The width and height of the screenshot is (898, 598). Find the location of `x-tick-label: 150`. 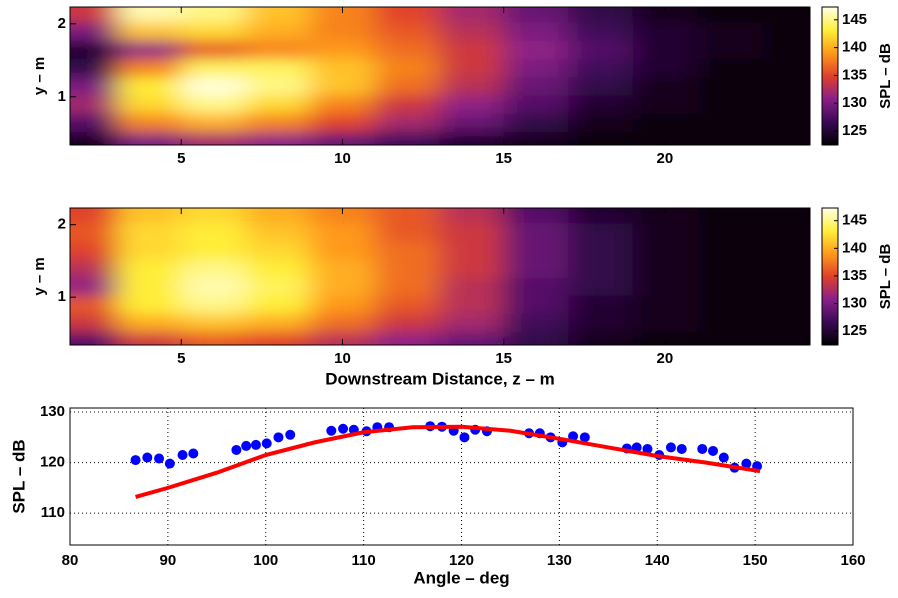

x-tick-label: 150 is located at coordinates (755, 560).